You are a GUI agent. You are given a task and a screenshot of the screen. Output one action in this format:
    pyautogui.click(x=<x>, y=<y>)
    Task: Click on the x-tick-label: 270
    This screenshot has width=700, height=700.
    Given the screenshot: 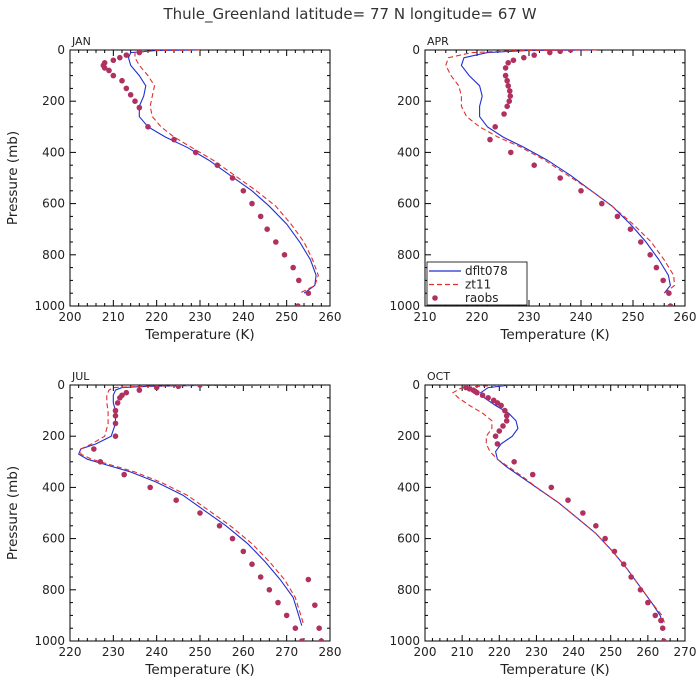 What is the action you would take?
    pyautogui.click(x=685, y=652)
    